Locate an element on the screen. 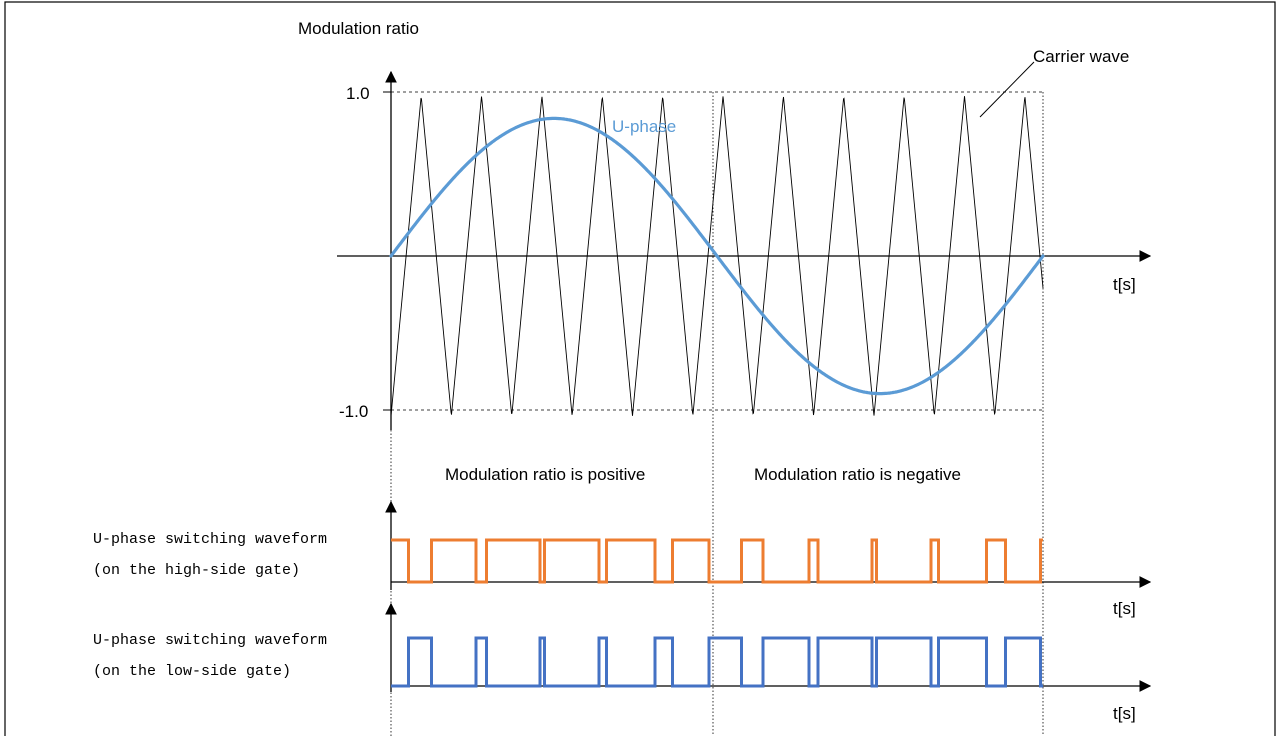 The height and width of the screenshot is (741, 1281). region-label-positive: Modulation ratio is positive is located at coordinates (545, 474).